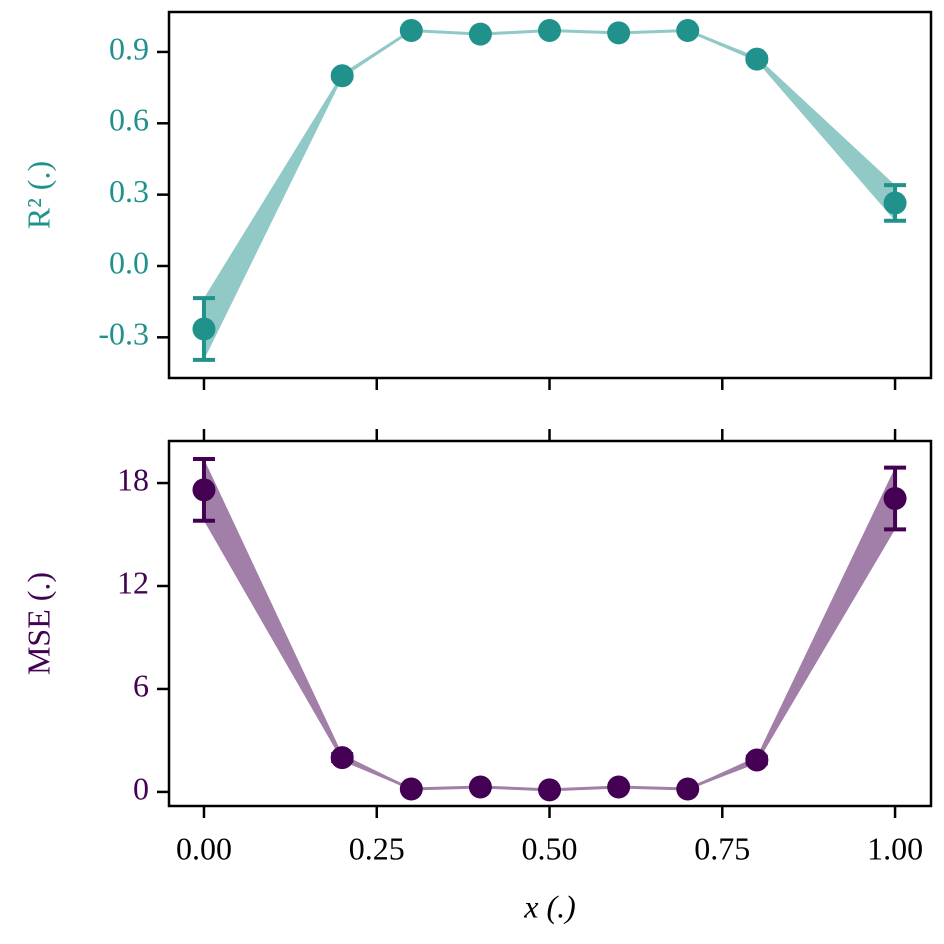  Describe the element at coordinates (550, 848) in the screenshot. I see `x-tick-label: 0.50` at that location.